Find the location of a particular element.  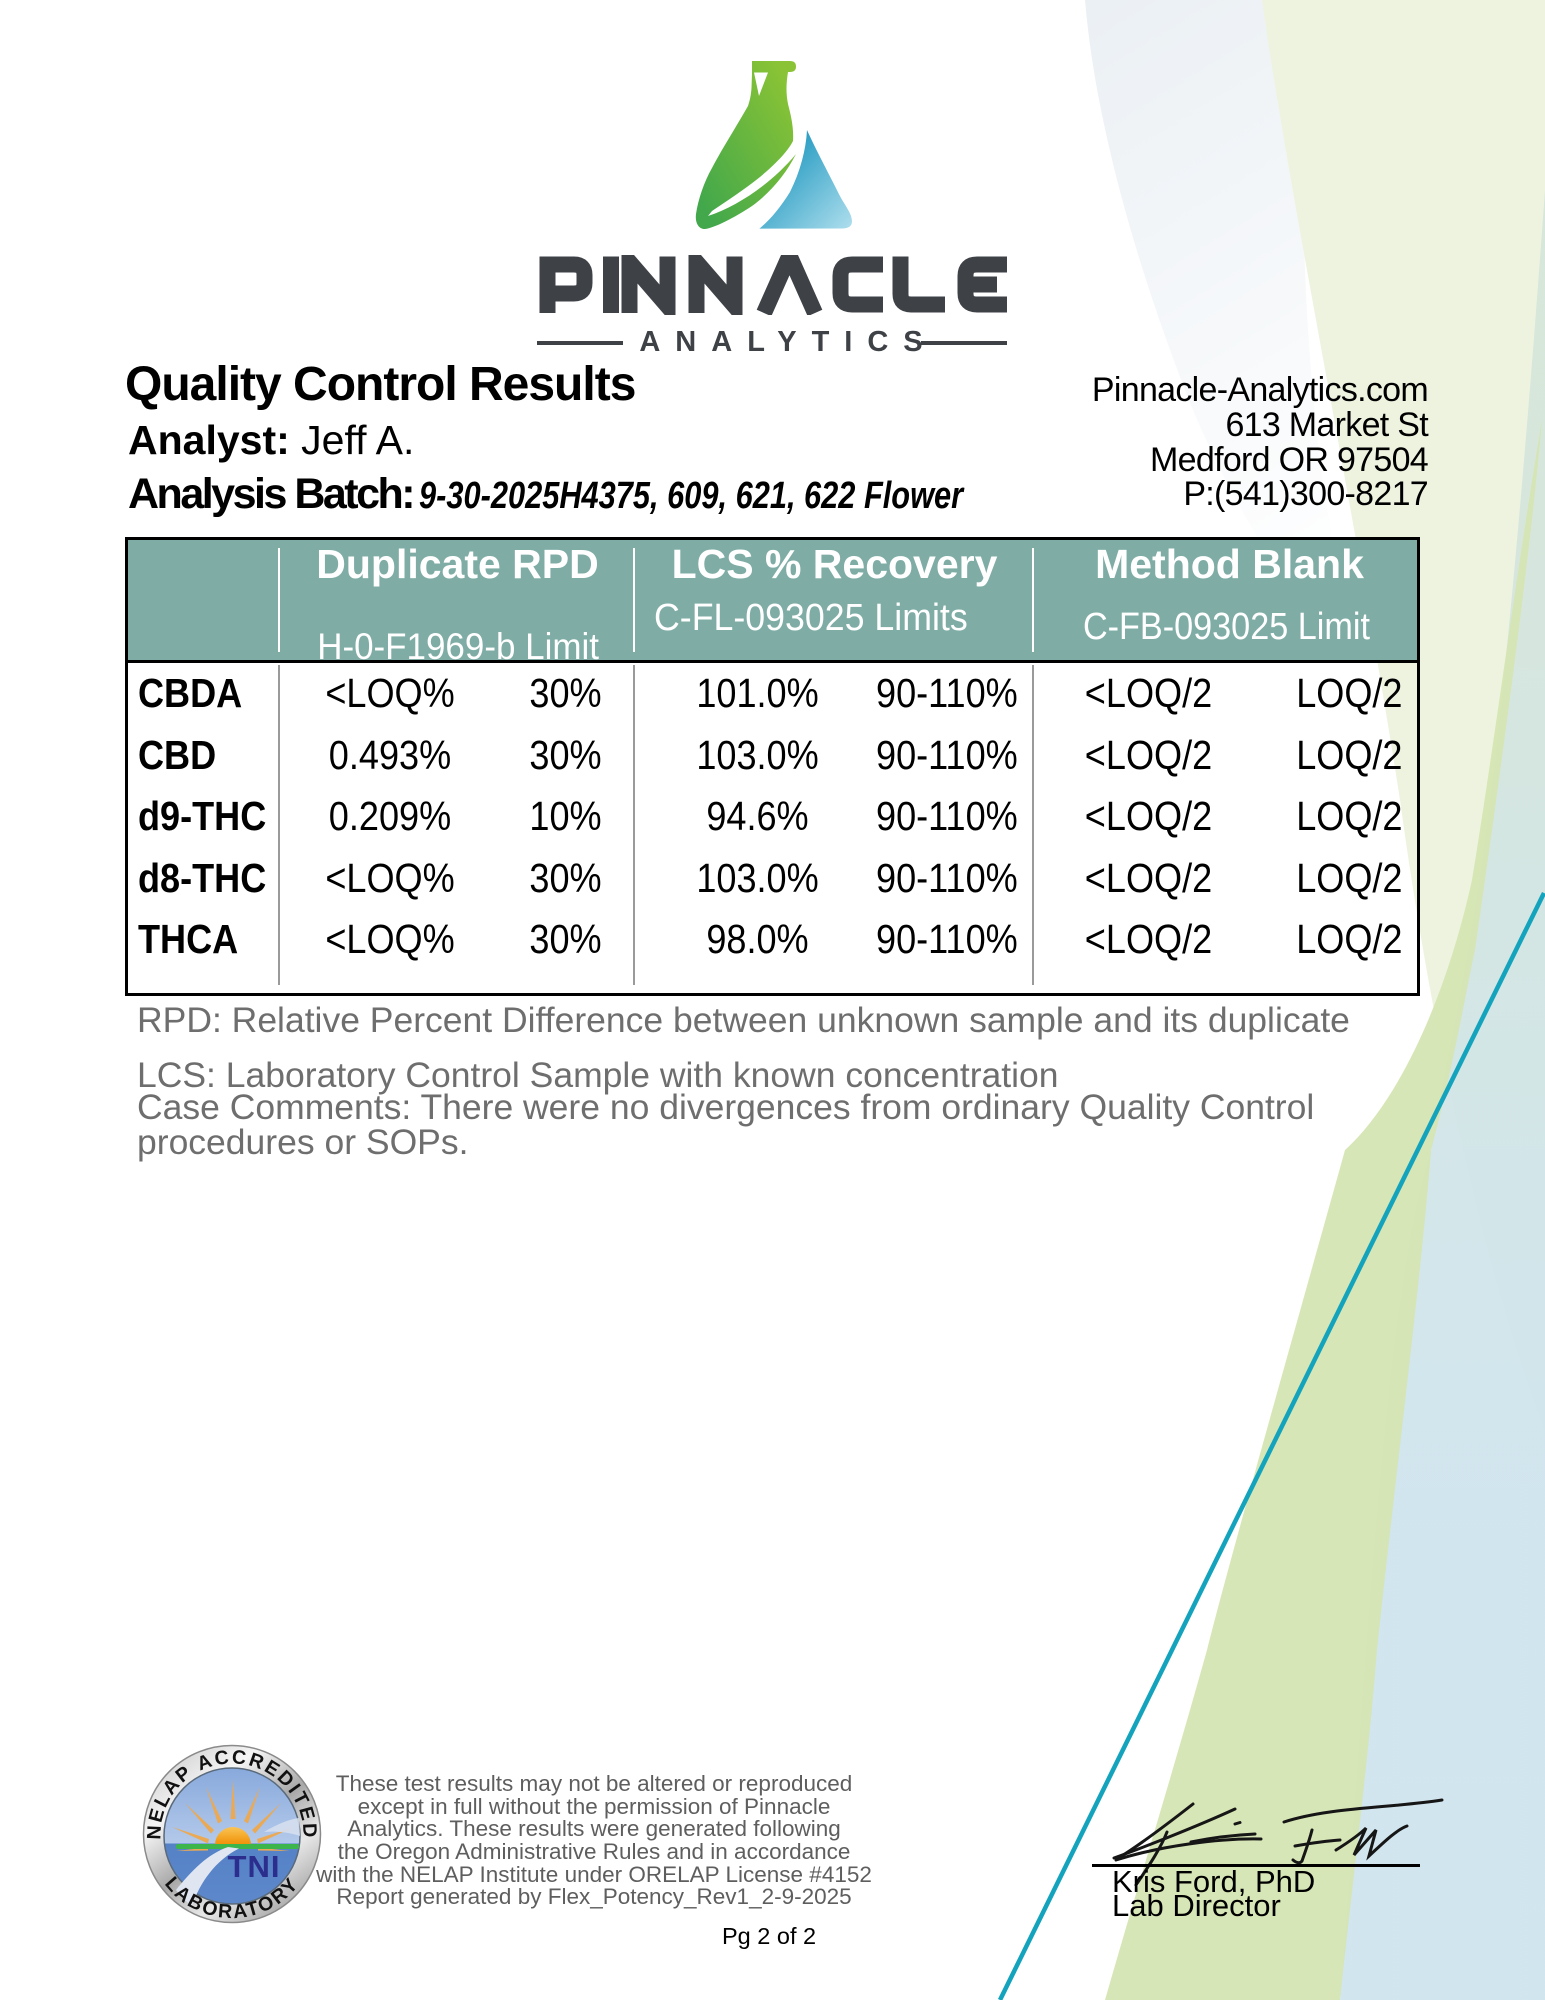

svg-text: TNI is located at coordinates (254, 1866).